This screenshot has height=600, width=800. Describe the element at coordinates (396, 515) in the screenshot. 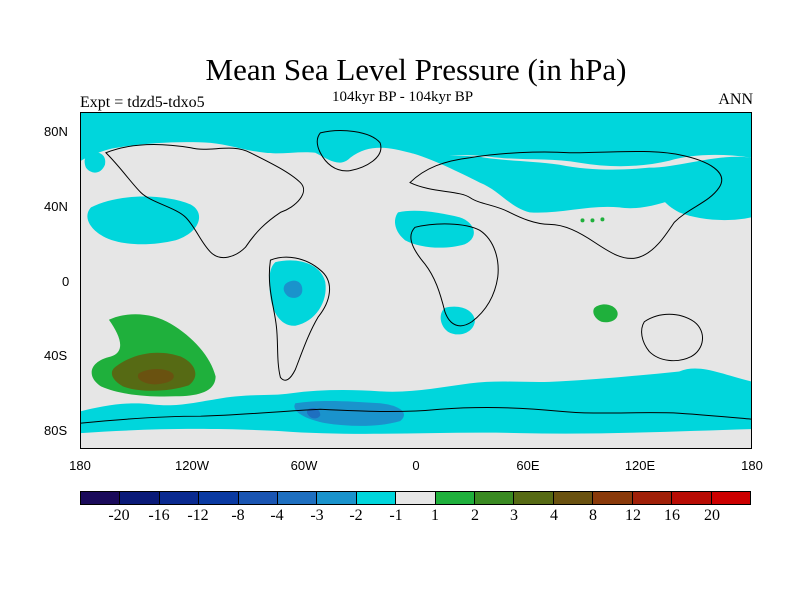

I see `colorbar-label-minus-1: -1` at that location.